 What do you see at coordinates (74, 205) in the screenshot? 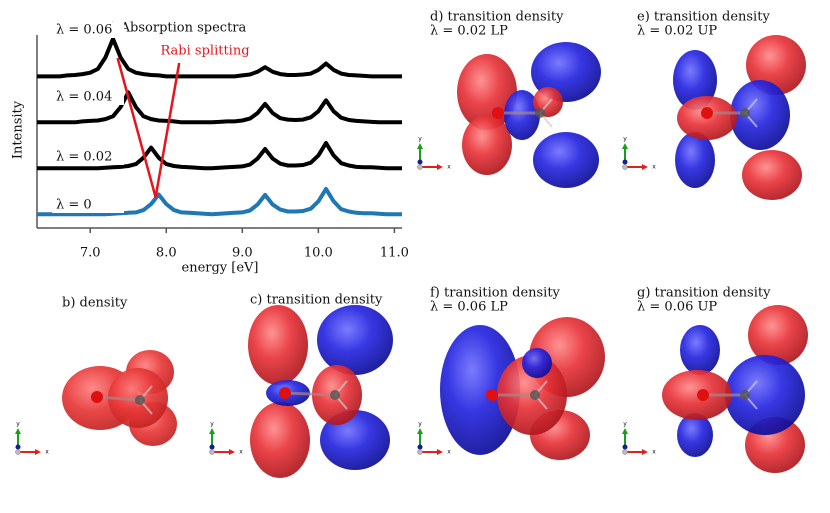
I see `series-label: λ = 0` at bounding box center [74, 205].